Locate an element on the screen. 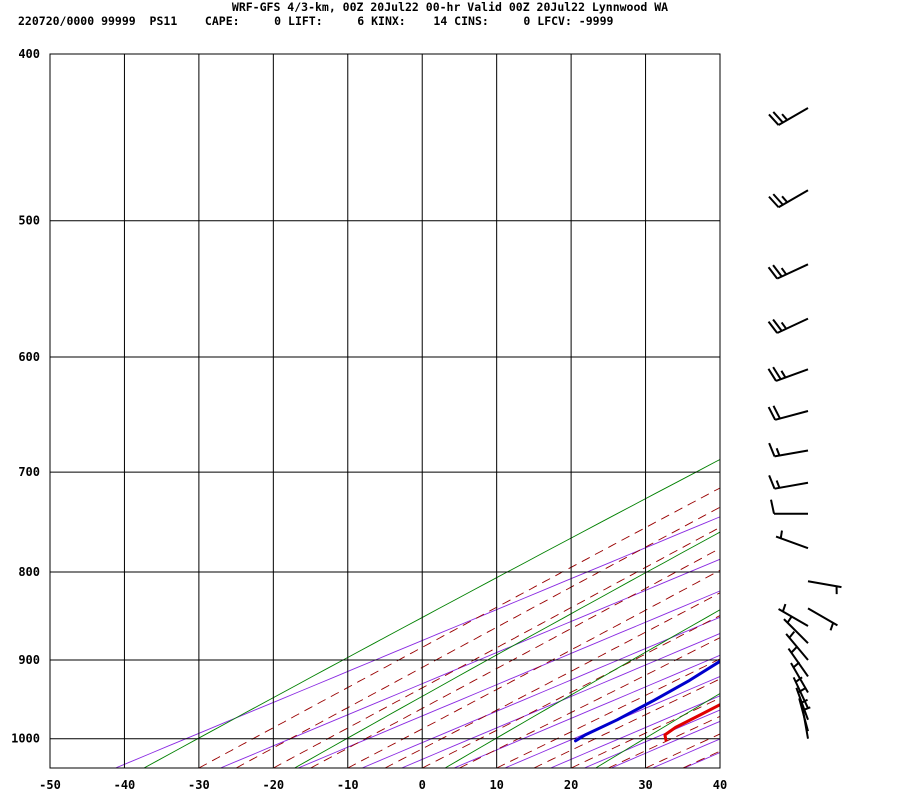 The height and width of the screenshot is (800, 900). pressure-tick-labels: 400 500 600 700 800 900 1000 is located at coordinates (25, 396).